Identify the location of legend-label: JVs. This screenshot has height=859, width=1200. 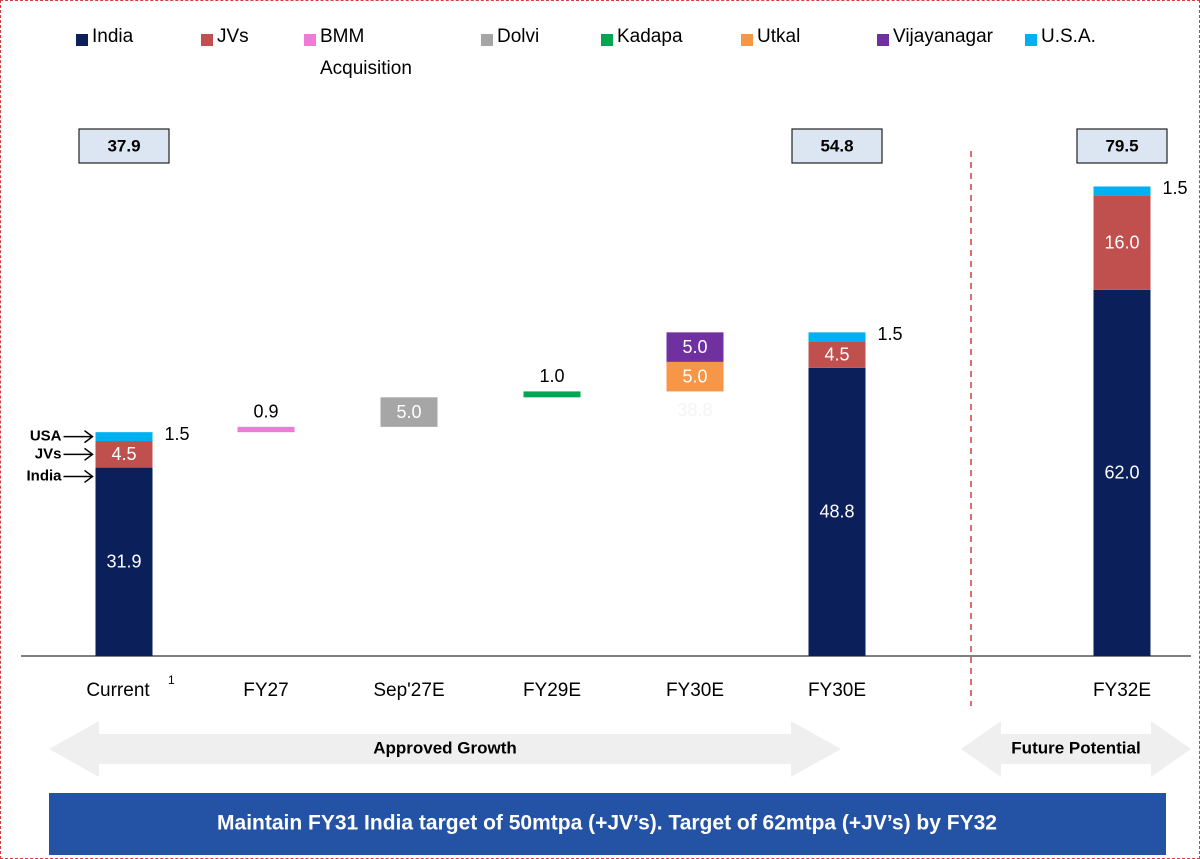
(233, 36).